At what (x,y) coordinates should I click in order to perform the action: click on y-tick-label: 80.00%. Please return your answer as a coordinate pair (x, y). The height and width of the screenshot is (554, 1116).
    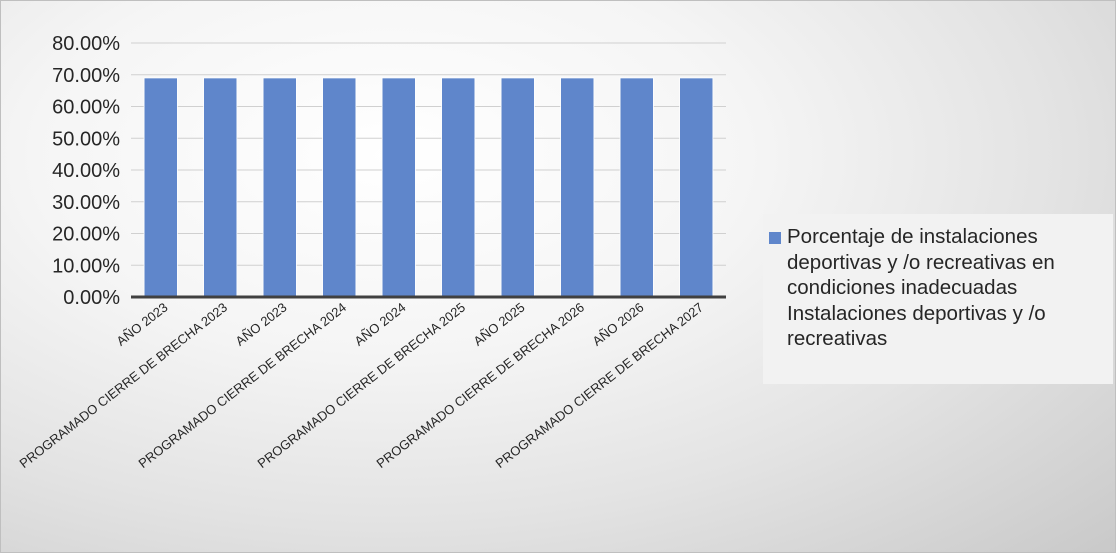
    Looking at the image, I should click on (86, 44).